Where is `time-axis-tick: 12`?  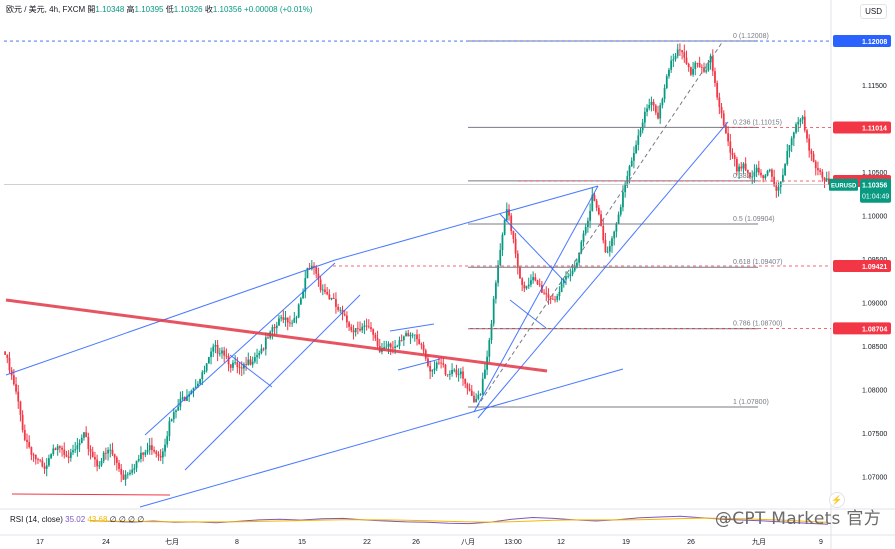 time-axis-tick: 12 is located at coordinates (561, 542).